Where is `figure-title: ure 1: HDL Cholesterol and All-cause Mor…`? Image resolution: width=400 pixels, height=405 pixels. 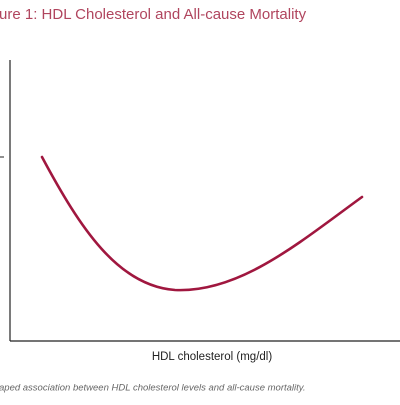 figure-title: ure 1: HDL Cholesterol and All-cause Mor… is located at coordinates (153, 14).